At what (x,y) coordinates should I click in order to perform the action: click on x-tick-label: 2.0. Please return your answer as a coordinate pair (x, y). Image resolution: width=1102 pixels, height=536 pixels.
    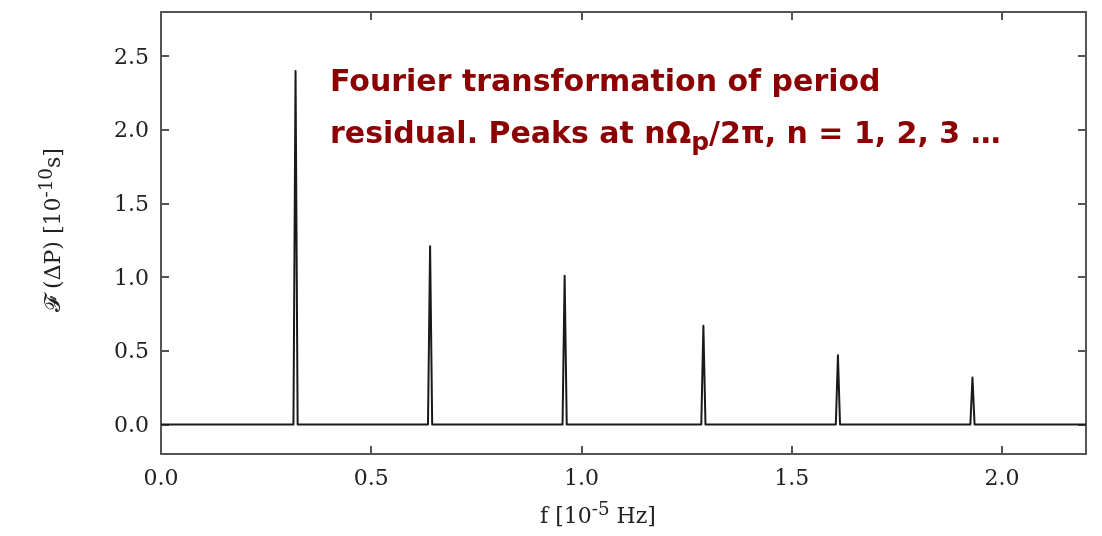
    Looking at the image, I should click on (1002, 477).